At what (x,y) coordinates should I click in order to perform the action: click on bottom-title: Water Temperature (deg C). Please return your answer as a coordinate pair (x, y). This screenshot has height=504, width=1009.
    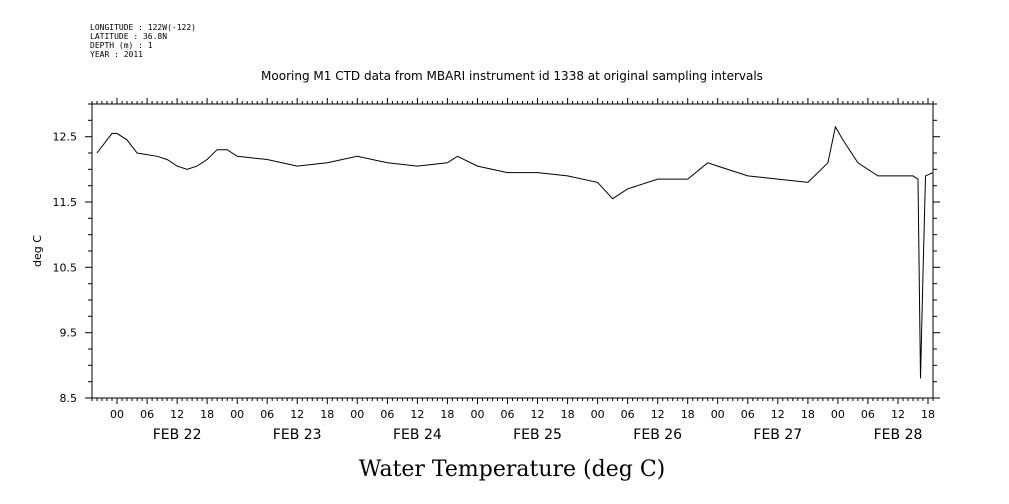
    Looking at the image, I should click on (512, 469).